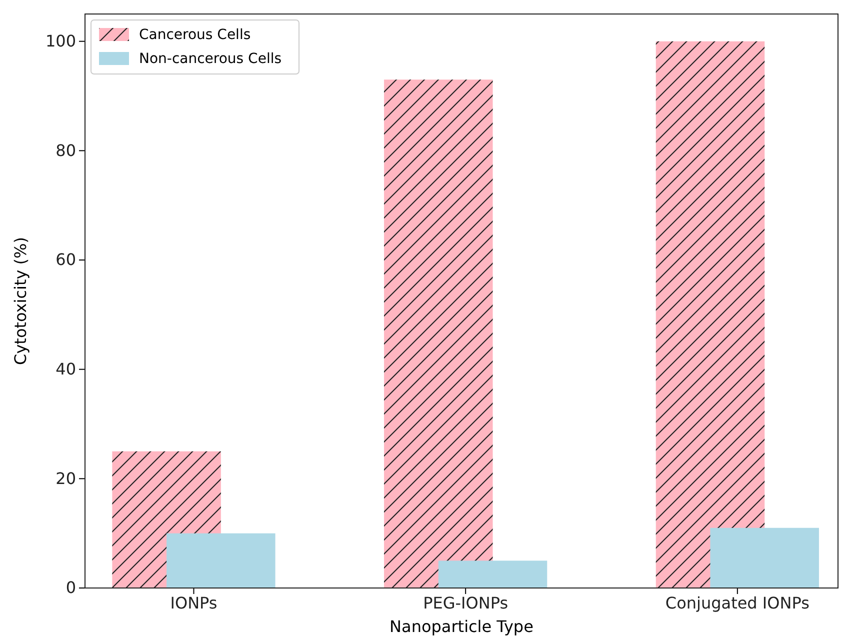 The image size is (841, 636). I want to click on x-tick-label: PEG-IONPs, so click(465, 602).